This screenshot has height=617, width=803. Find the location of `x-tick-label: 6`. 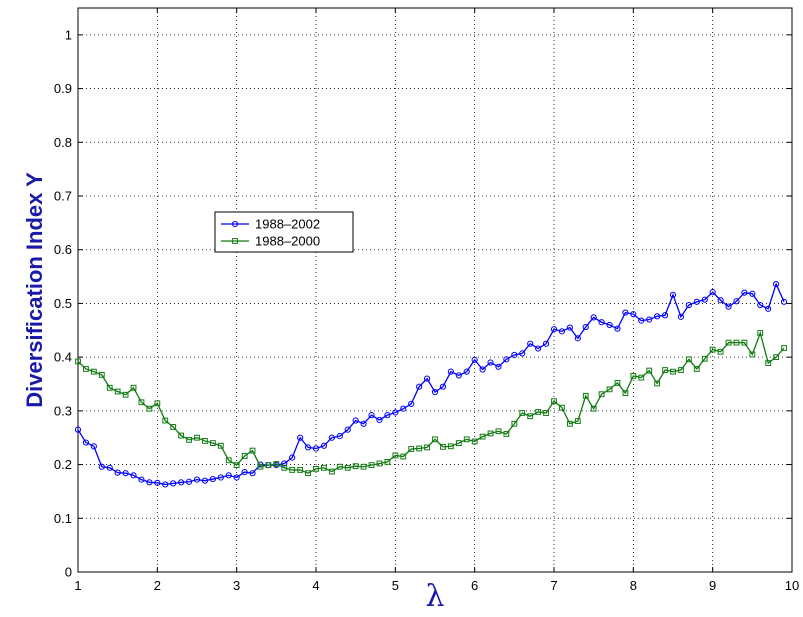

x-tick-label: 6 is located at coordinates (474, 585).